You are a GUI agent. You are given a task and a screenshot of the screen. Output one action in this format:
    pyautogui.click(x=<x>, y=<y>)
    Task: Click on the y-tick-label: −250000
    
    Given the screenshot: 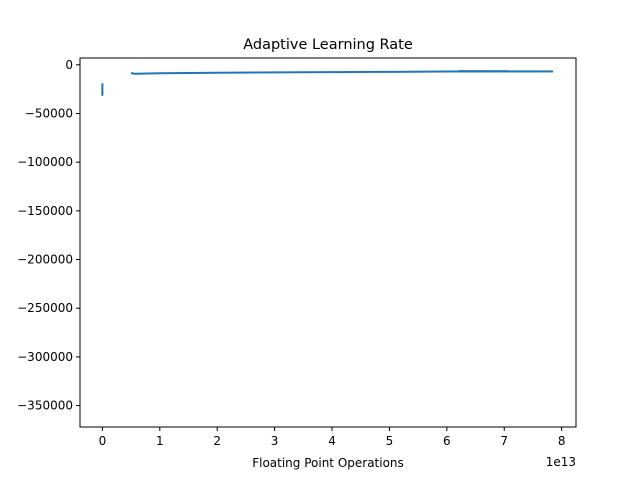 What is the action you would take?
    pyautogui.click(x=45, y=308)
    